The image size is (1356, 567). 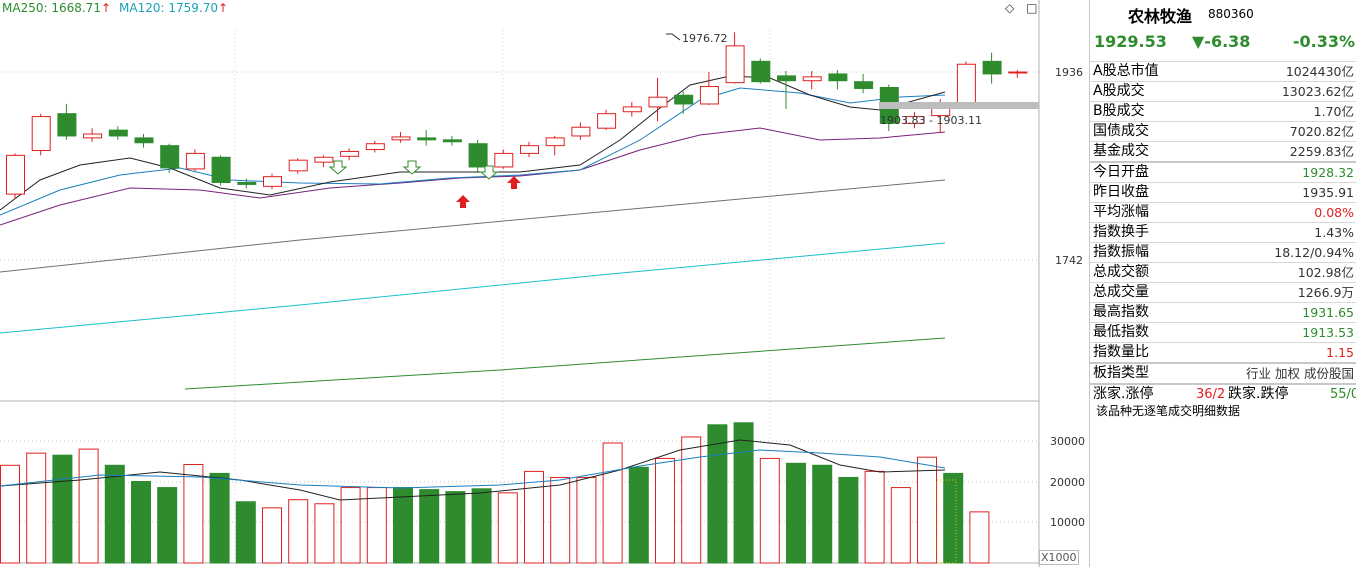 I want to click on ma-legend: MA250: 1668.71↑ MA120: 1759.70↑, so click(x=118, y=8).